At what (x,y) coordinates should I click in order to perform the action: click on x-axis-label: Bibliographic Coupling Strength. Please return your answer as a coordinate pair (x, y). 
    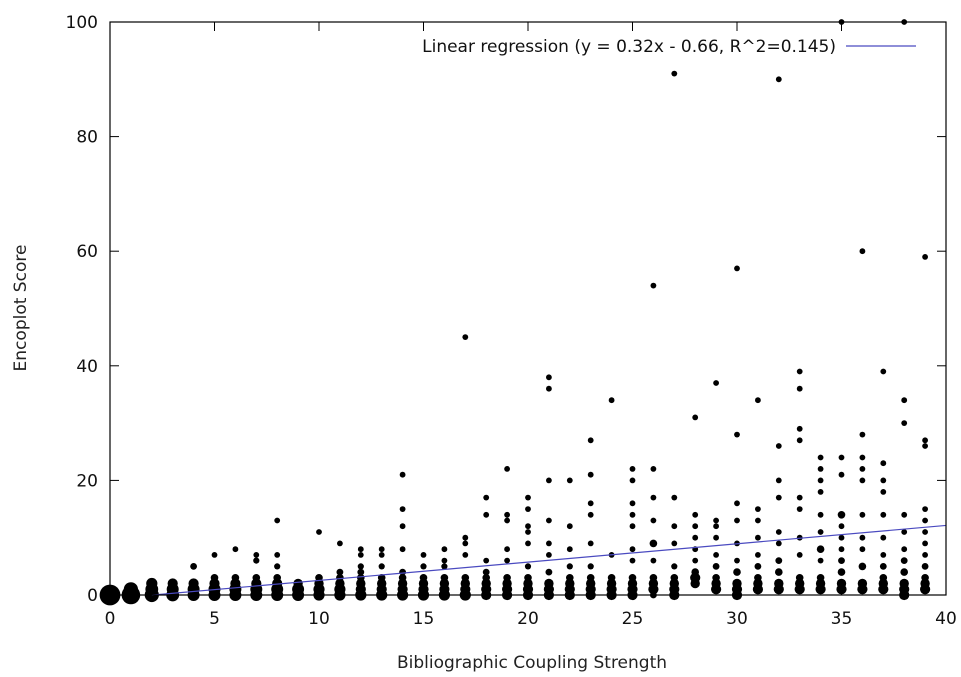
    Looking at the image, I should click on (532, 663).